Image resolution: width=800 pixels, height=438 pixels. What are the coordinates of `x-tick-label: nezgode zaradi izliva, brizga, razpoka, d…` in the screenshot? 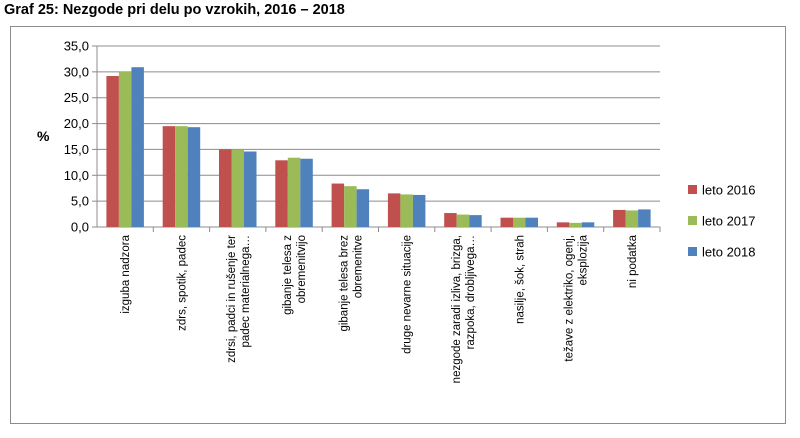 It's located at (464, 309).